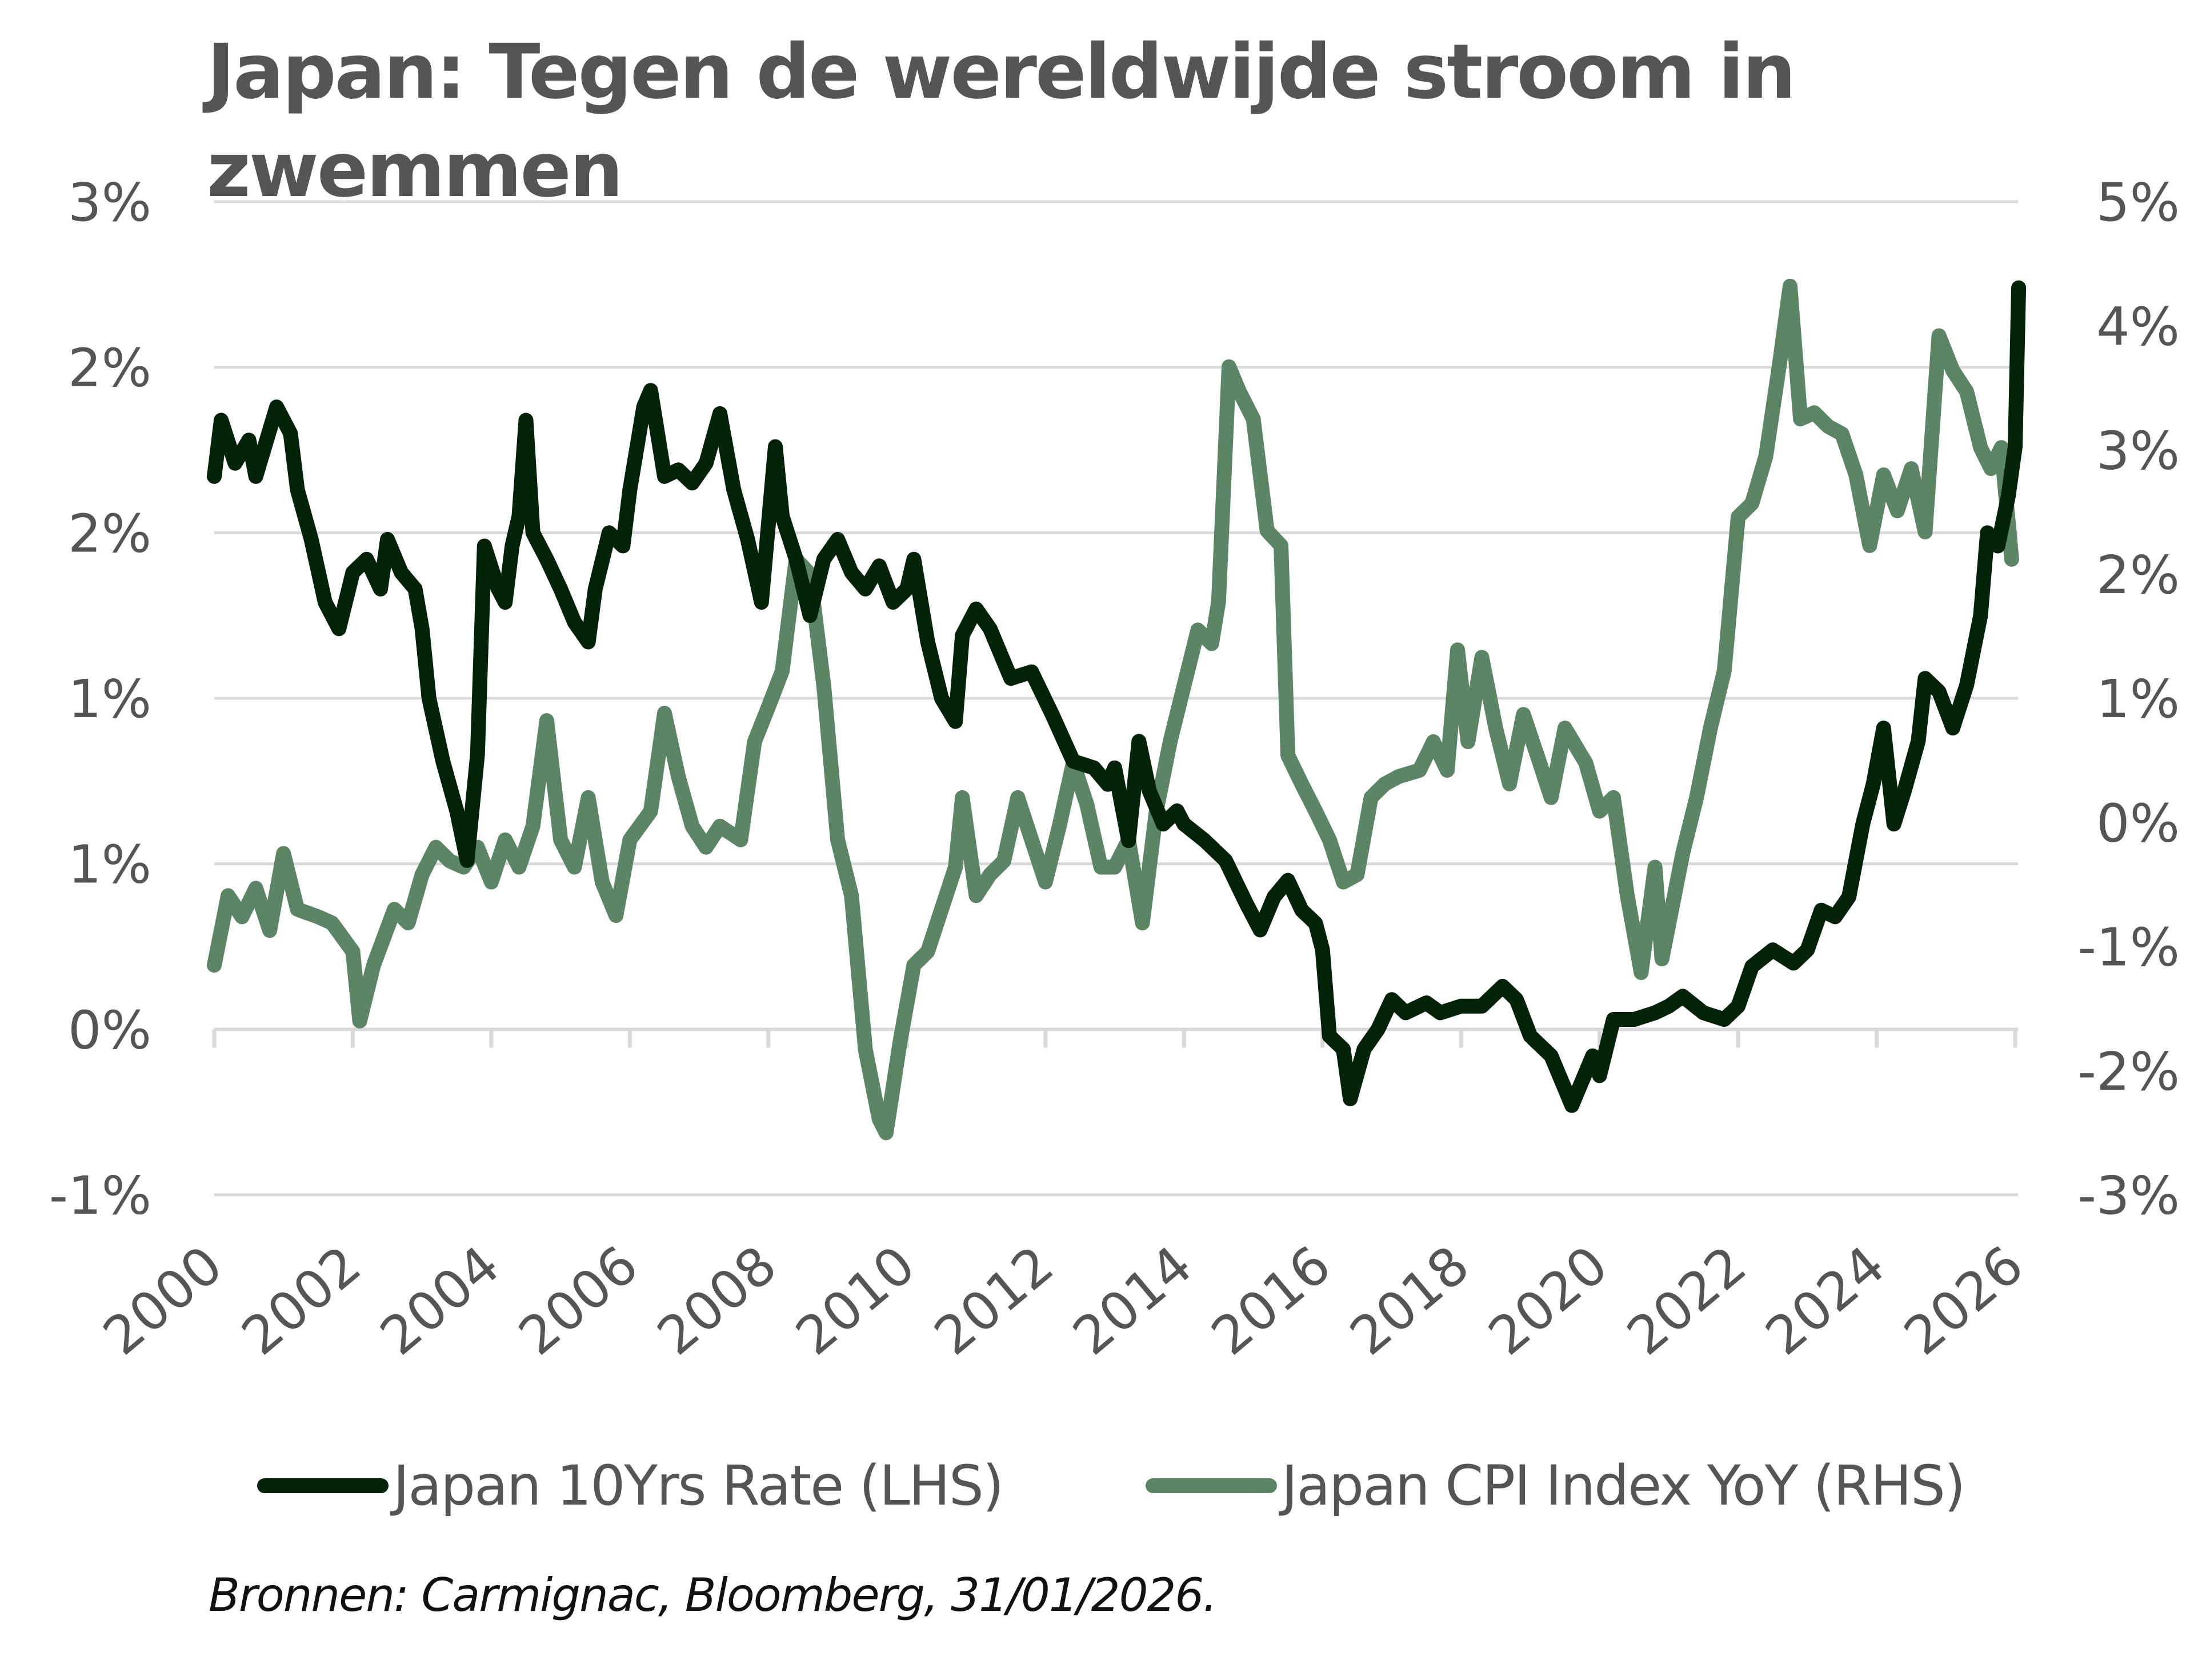 This screenshot has width=2194, height=1680. I want to click on legend-item-cpi: Japan CPI Index YoY (RHS), so click(1556, 1486).